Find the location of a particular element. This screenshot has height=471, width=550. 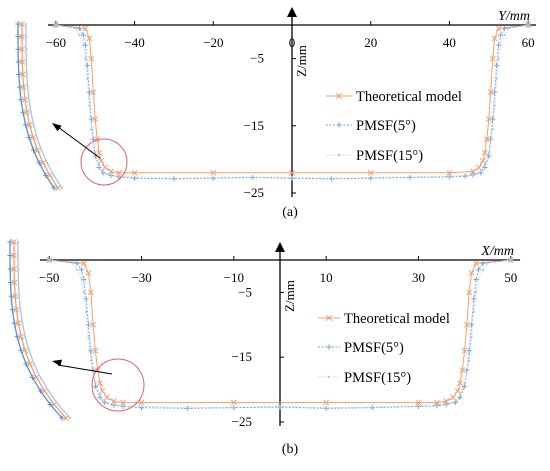

y-tick-label: −15 is located at coordinates (242, 356).